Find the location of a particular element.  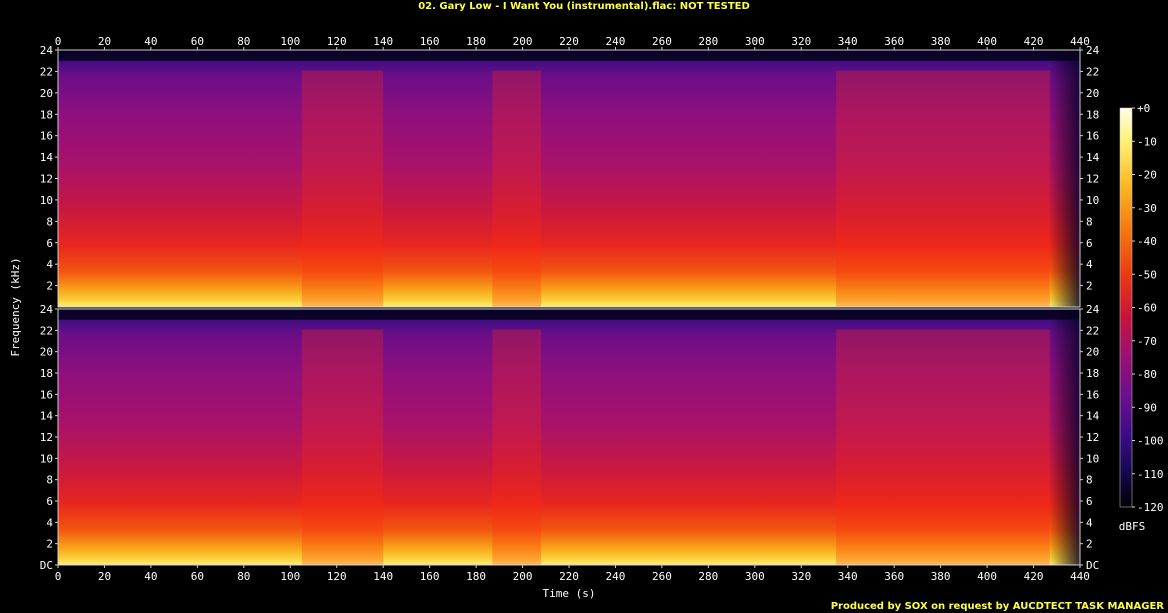

colorbar-tick-label: -60 is located at coordinates (1147, 308).